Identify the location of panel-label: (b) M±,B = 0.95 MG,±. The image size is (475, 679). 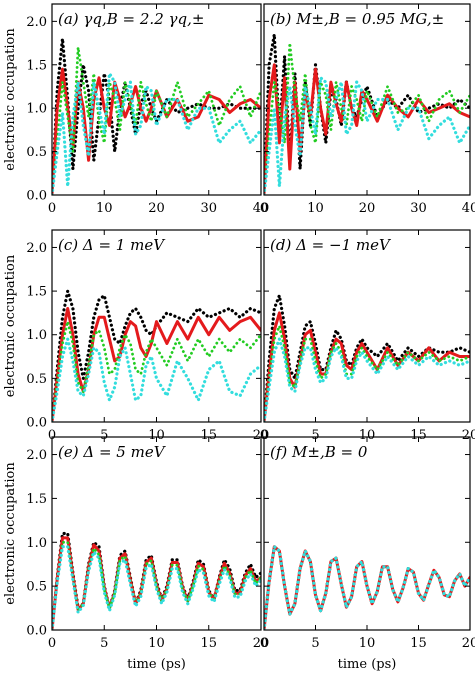
(357, 19).